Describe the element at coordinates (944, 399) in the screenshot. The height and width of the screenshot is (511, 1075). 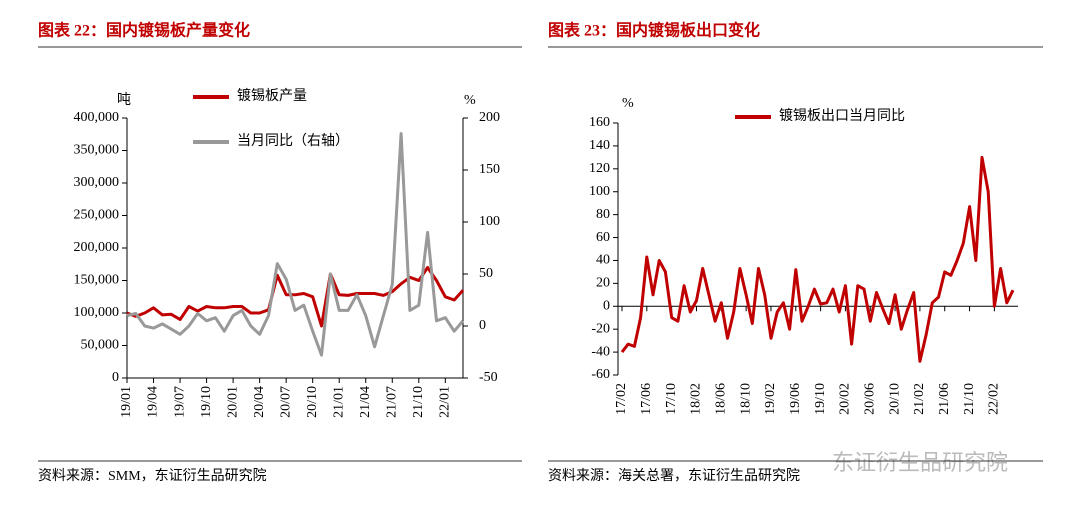
I see `x-tick-label: 21/06` at that location.